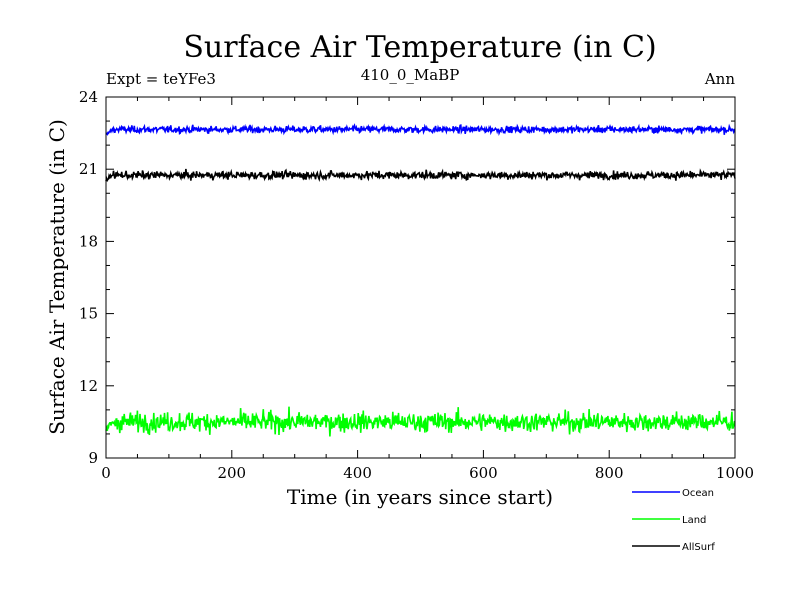  What do you see at coordinates (88, 241) in the screenshot?
I see `y-tick-label: 18` at bounding box center [88, 241].